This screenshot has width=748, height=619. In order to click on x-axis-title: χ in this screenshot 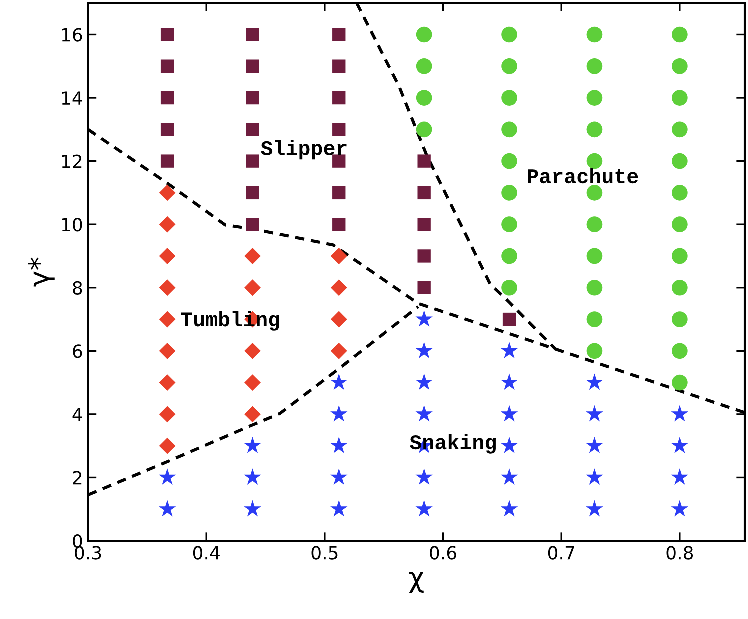, I will do `click(416, 583)`.